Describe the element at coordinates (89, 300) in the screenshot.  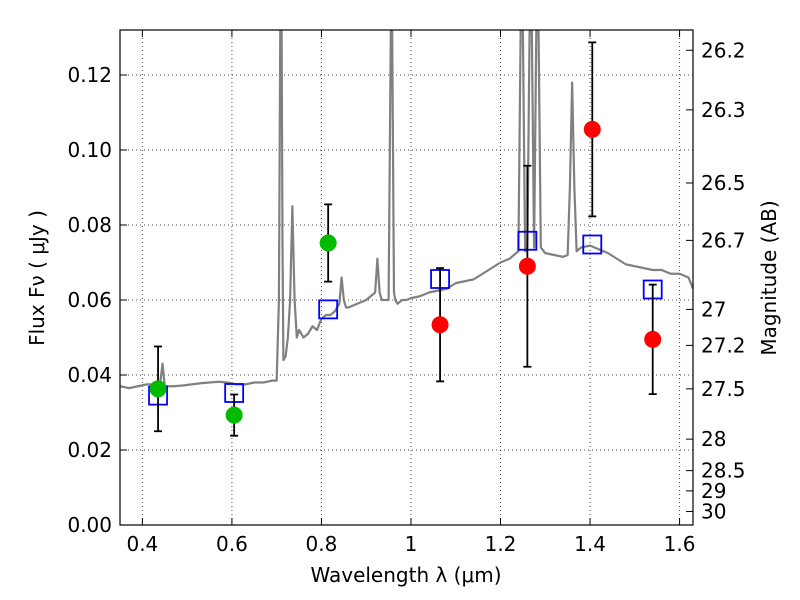
I see `y-tick-label: 0.06` at that location.